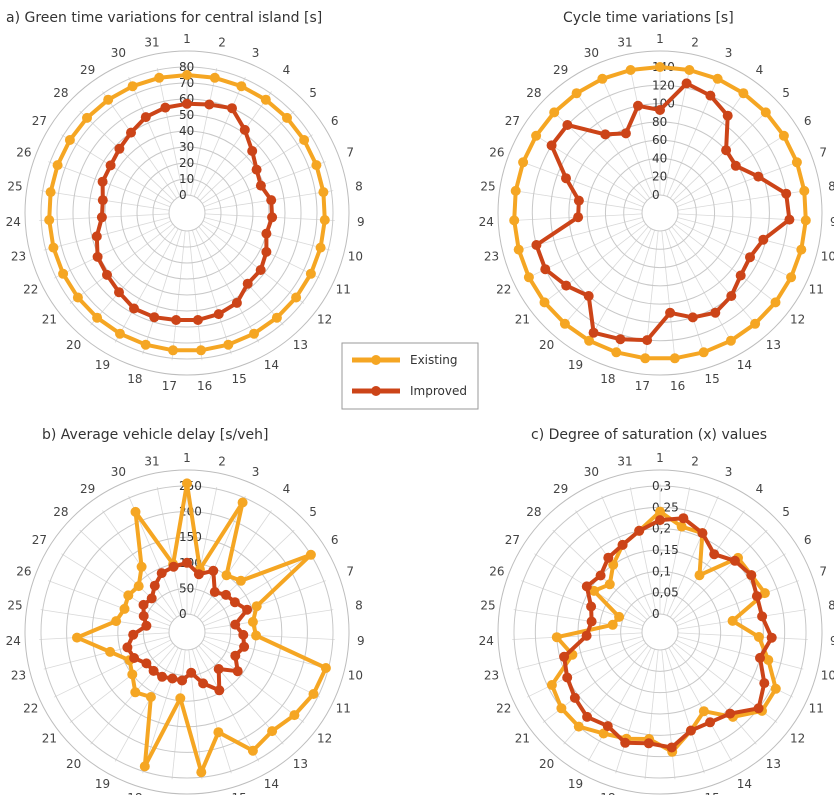  Describe the element at coordinates (661, 486) in the screenshot. I see `radial-tick-label: 0,3` at that location.